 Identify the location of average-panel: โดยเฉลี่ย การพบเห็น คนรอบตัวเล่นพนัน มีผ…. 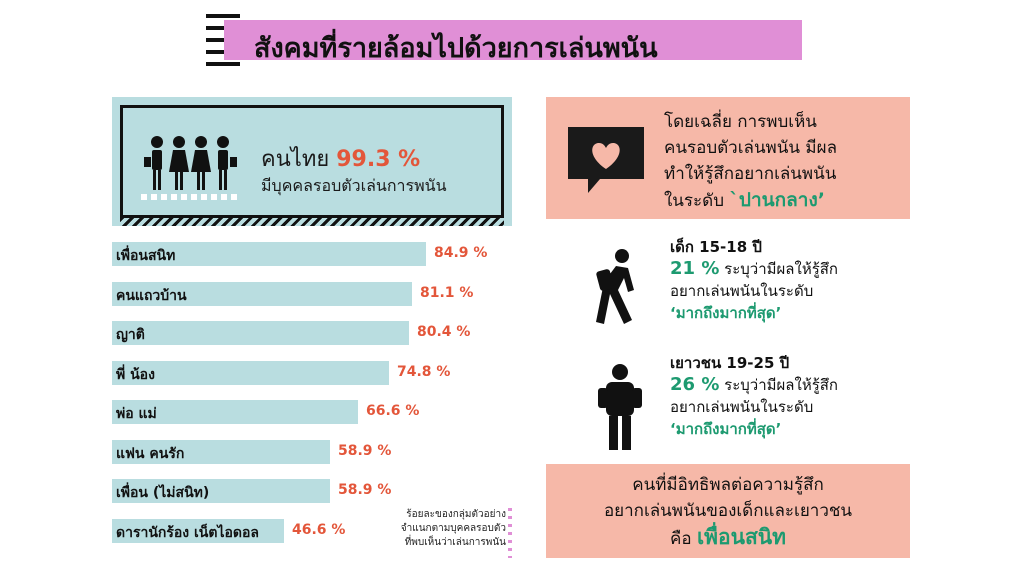
(728, 158).